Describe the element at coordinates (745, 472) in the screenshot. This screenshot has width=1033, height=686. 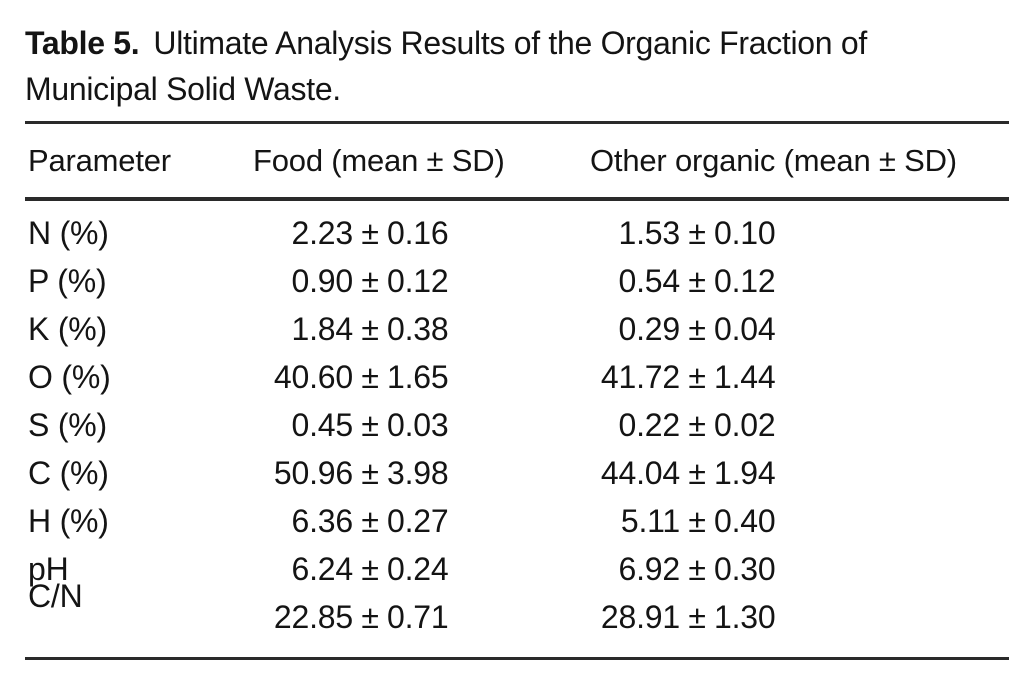
I see `sd-value: 1.94` at that location.